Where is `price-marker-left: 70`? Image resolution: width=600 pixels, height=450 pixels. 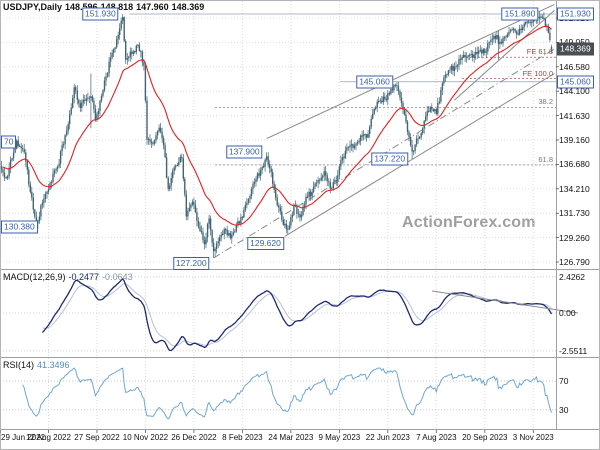 price-marker-left: 70 is located at coordinates (9, 142).